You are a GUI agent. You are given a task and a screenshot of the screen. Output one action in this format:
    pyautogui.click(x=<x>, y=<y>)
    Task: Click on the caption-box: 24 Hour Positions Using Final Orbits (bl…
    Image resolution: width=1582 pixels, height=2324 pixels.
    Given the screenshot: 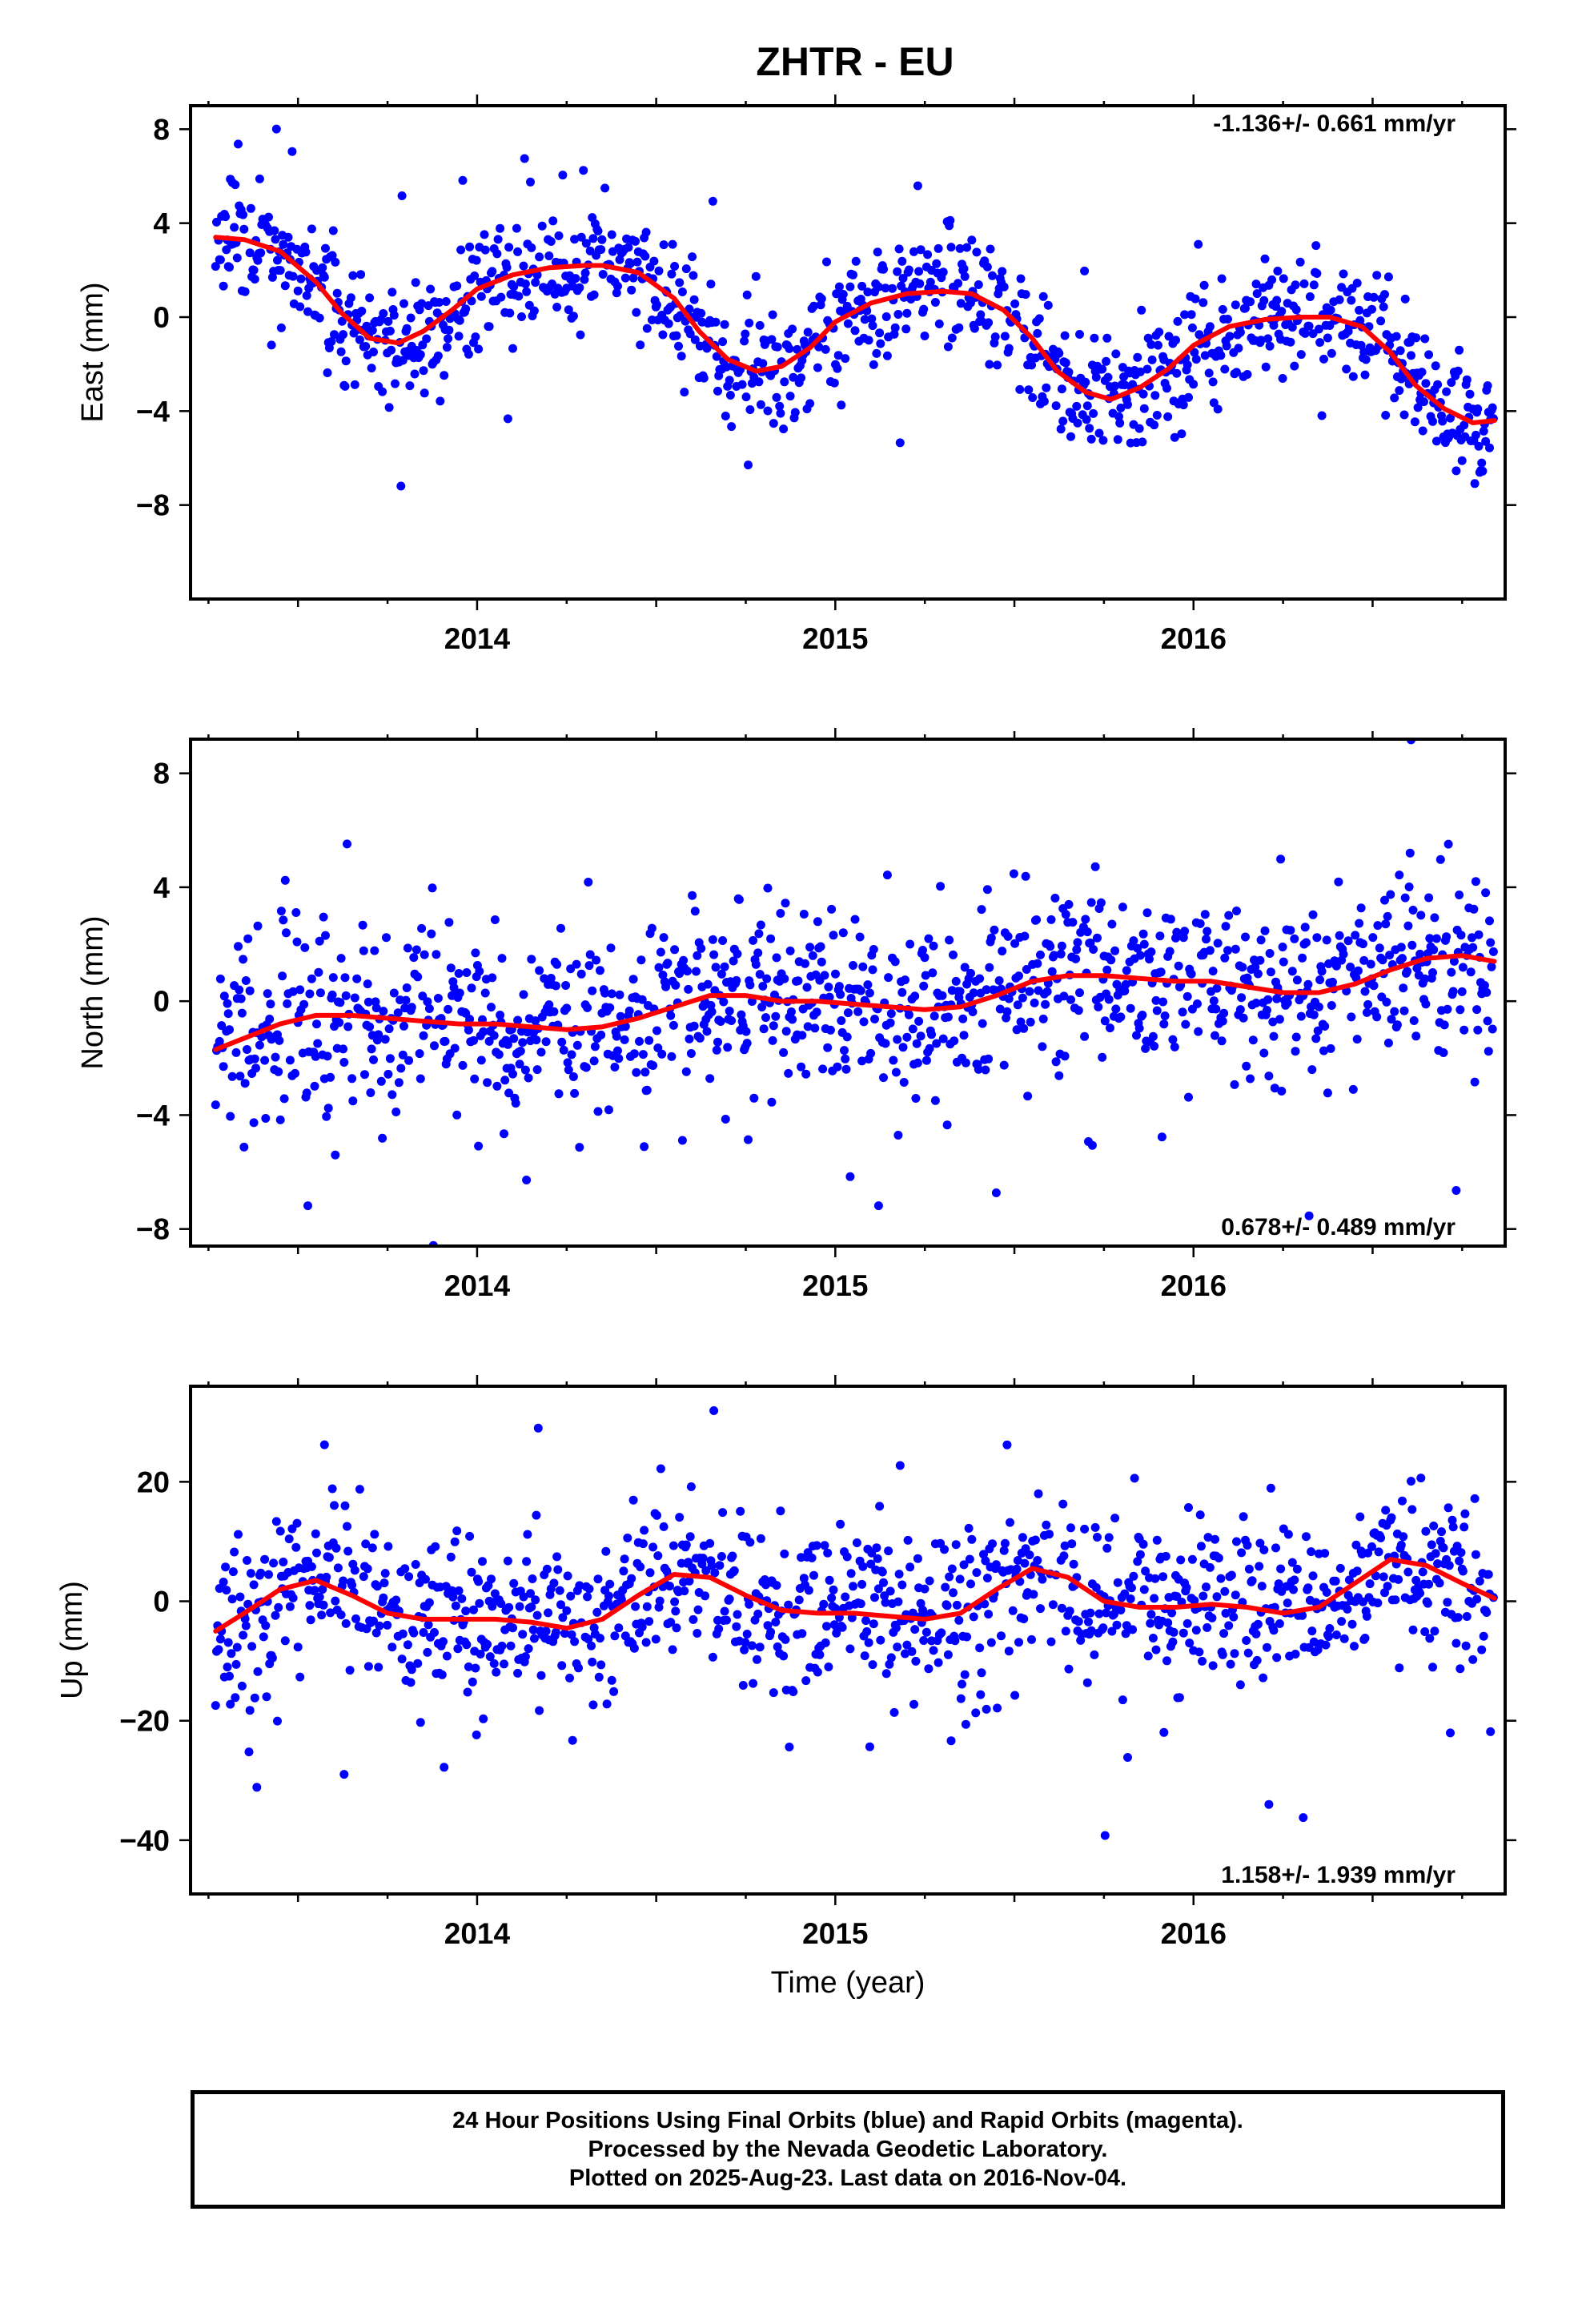 What is the action you would take?
    pyautogui.click(x=848, y=2150)
    